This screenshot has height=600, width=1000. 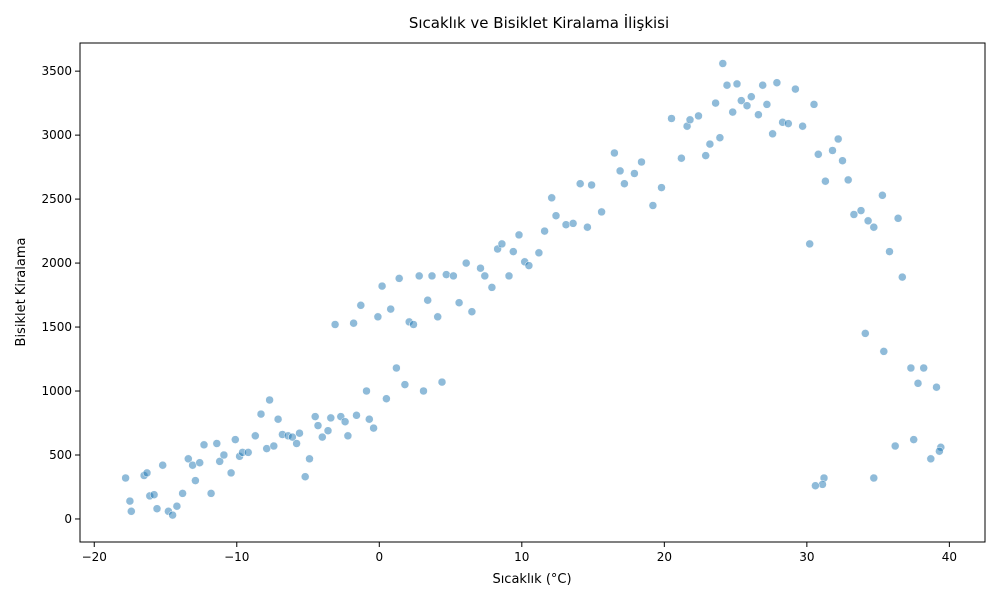 What do you see at coordinates (68, 519) in the screenshot?
I see `y-tick-label: 0` at bounding box center [68, 519].